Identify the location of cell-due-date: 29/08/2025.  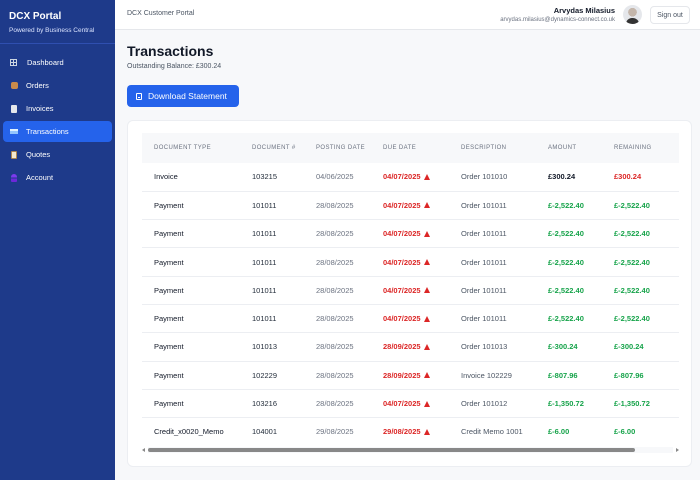
(410, 431).